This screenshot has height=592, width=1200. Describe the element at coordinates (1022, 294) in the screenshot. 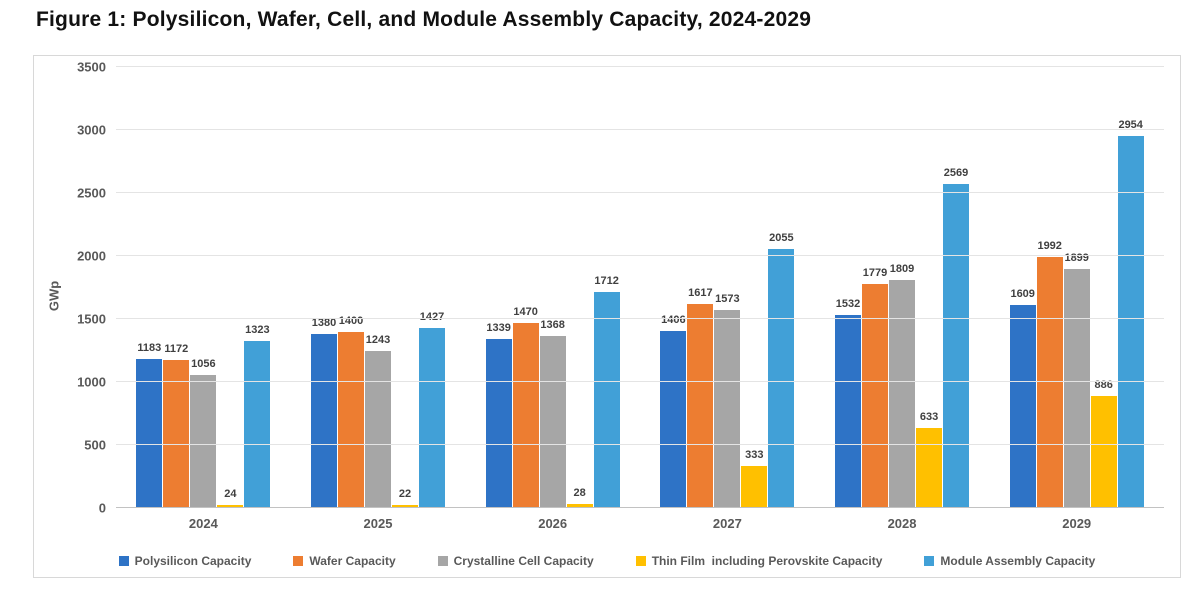

I see `bar-value-label: 1609` at that location.